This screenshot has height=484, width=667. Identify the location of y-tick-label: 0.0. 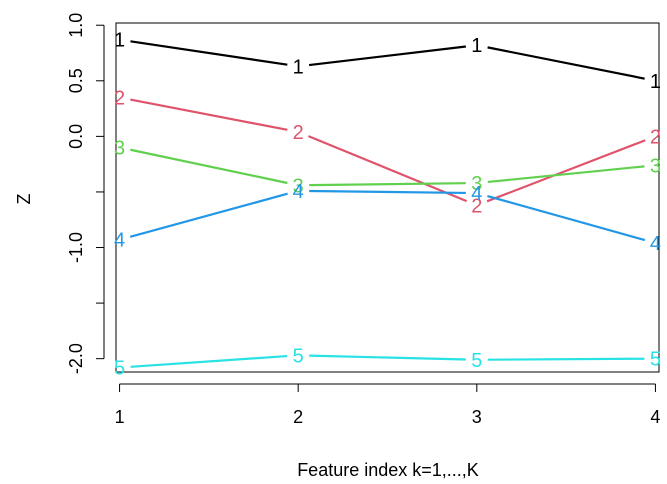
(76, 136).